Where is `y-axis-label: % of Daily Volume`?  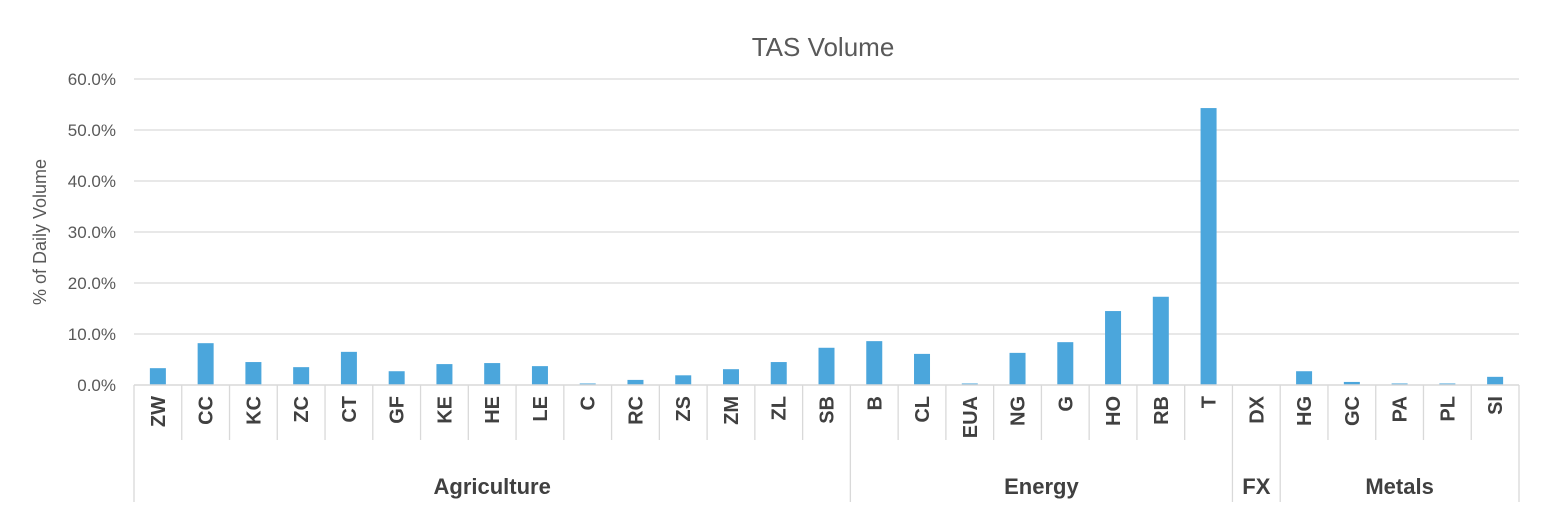
y-axis-label: % of Daily Volume is located at coordinates (40, 232).